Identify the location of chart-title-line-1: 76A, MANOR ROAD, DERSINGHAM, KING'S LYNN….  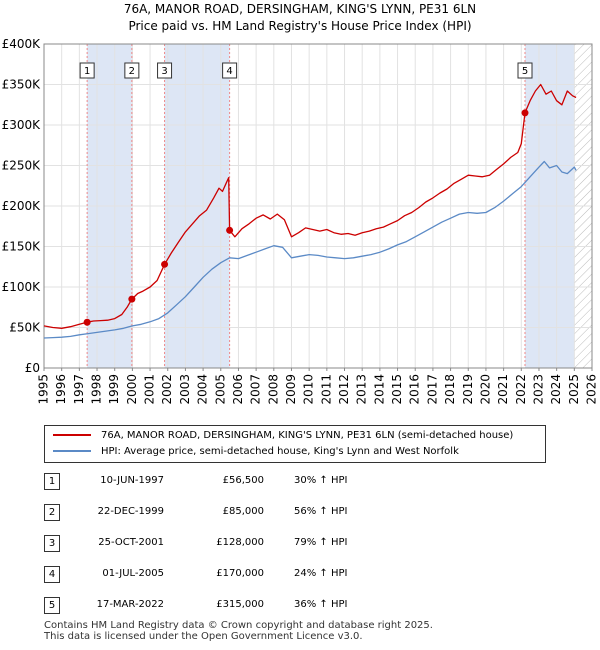
(300, 9).